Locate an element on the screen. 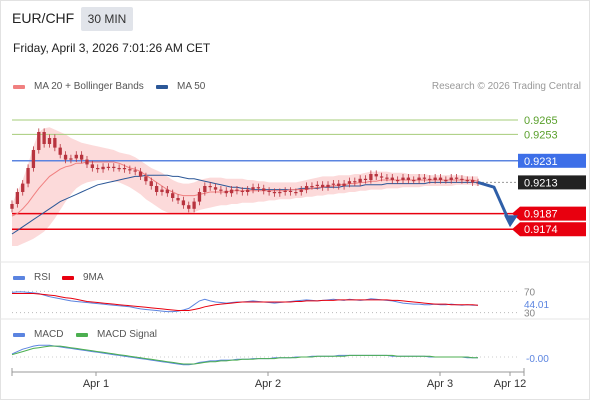 The image size is (590, 400). forecast-arrowhead is located at coordinates (511, 221).